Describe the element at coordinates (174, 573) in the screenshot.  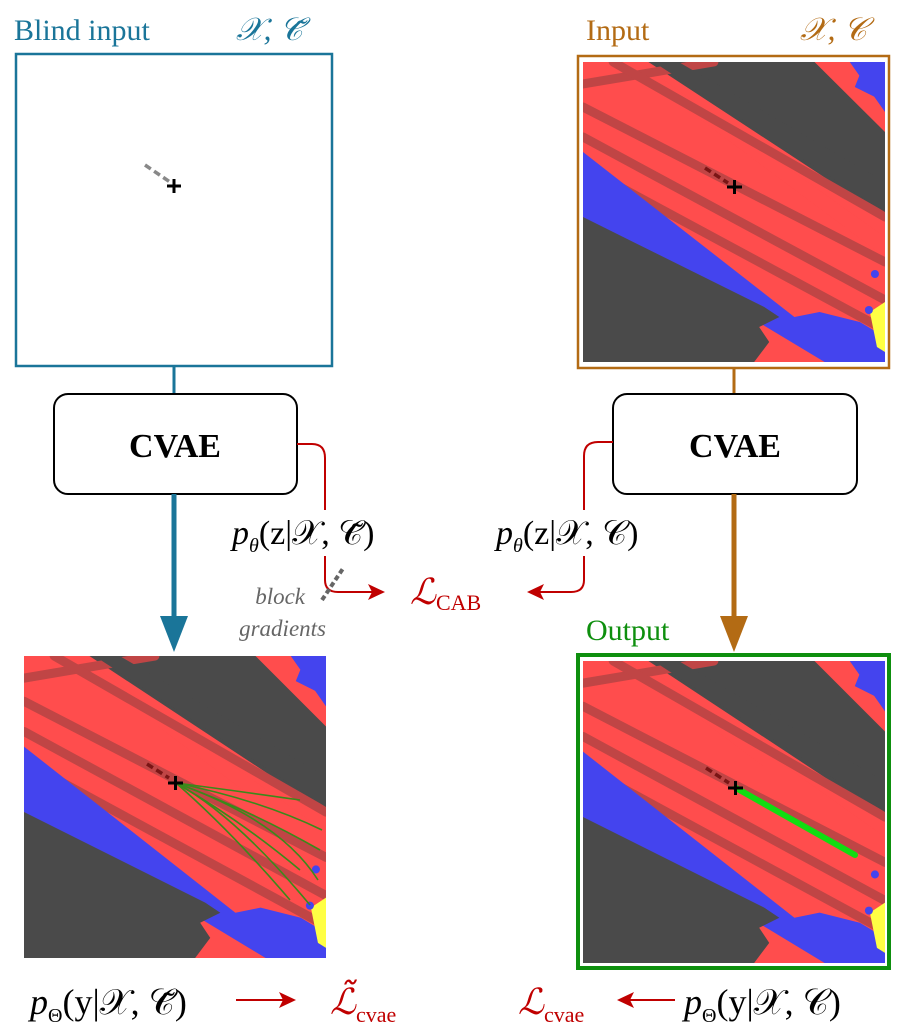
I see `blind-output-arrow` at that location.